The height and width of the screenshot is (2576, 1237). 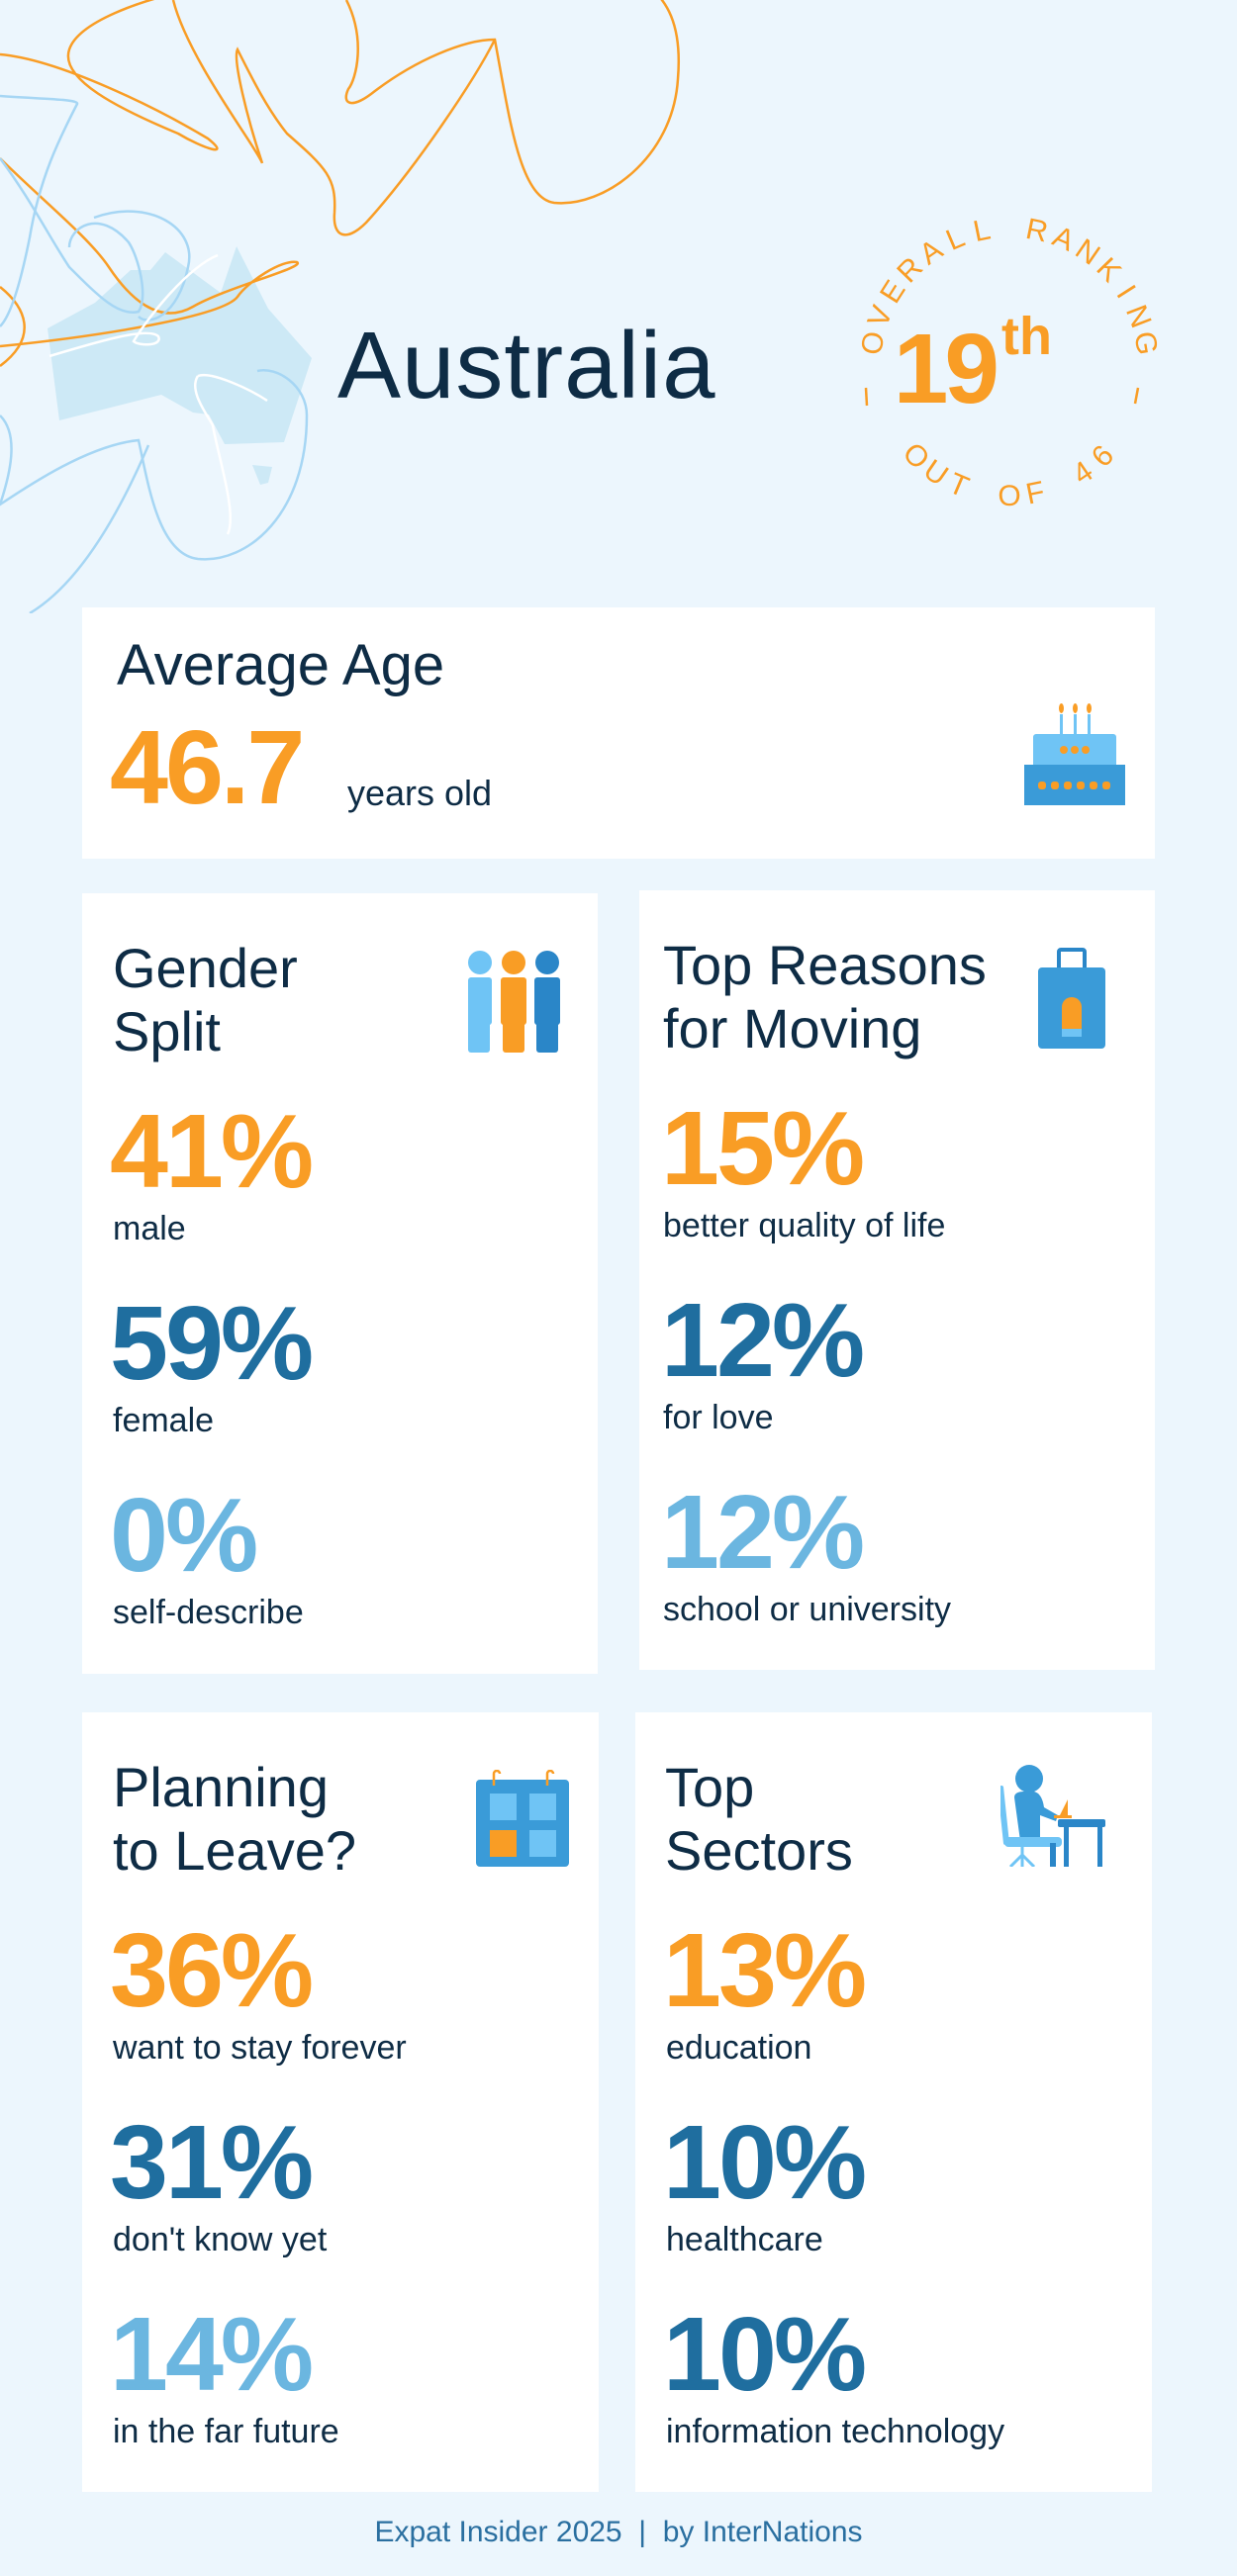 I want to click on stat-value: 13%, so click(x=765, y=1971).